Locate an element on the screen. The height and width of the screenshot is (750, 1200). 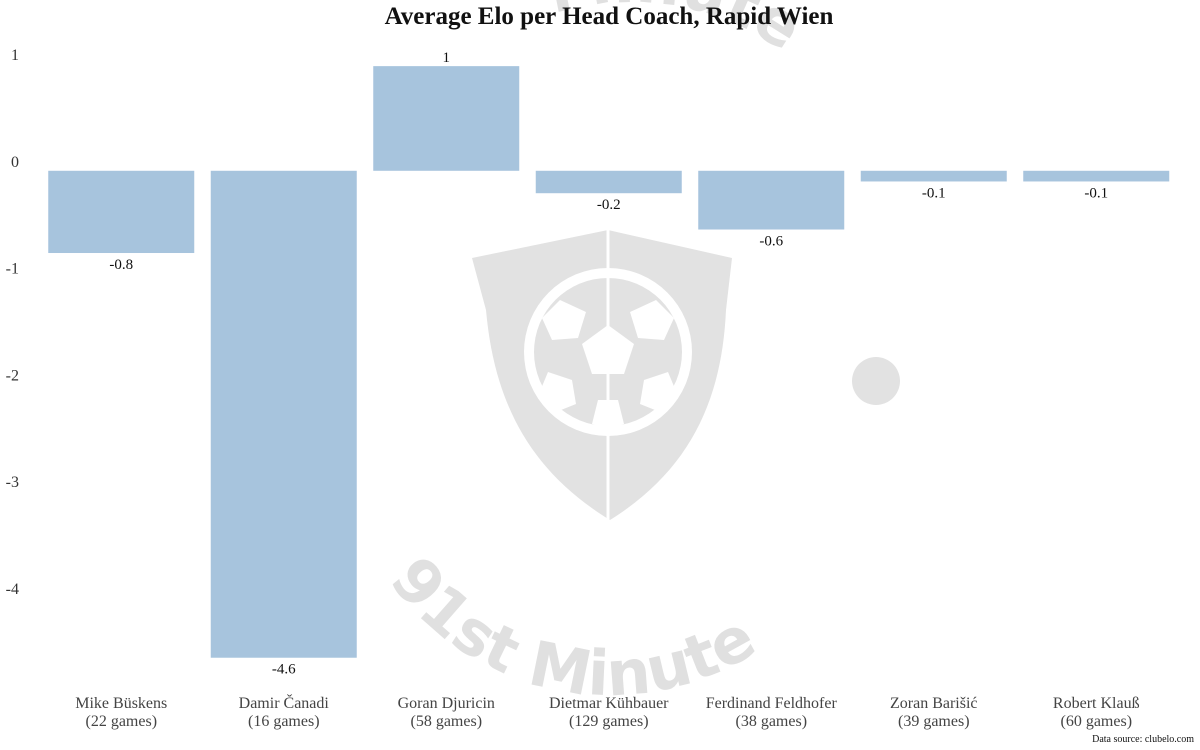
x-tick-sublabel: (38 games) is located at coordinates (771, 721).